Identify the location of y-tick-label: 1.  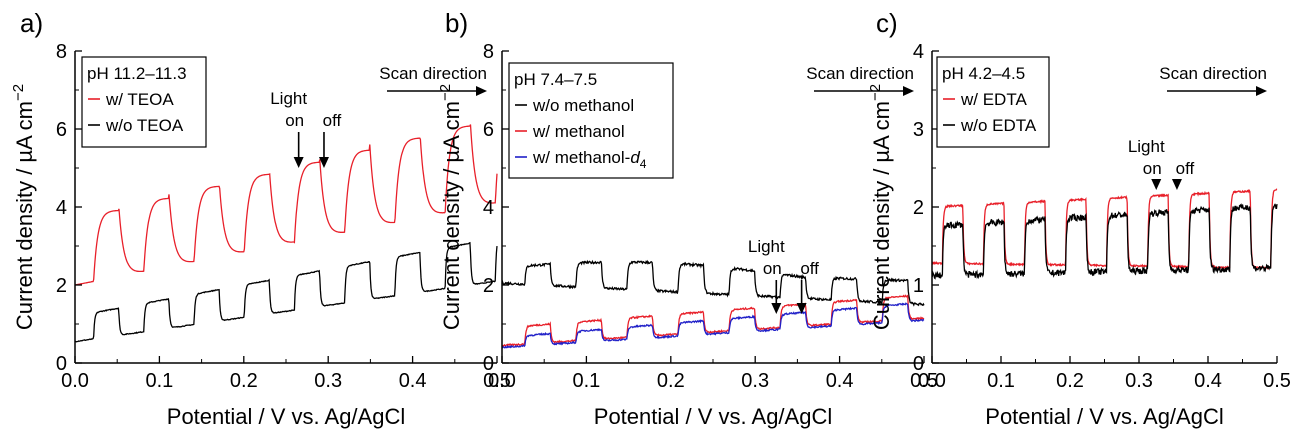
(918, 286).